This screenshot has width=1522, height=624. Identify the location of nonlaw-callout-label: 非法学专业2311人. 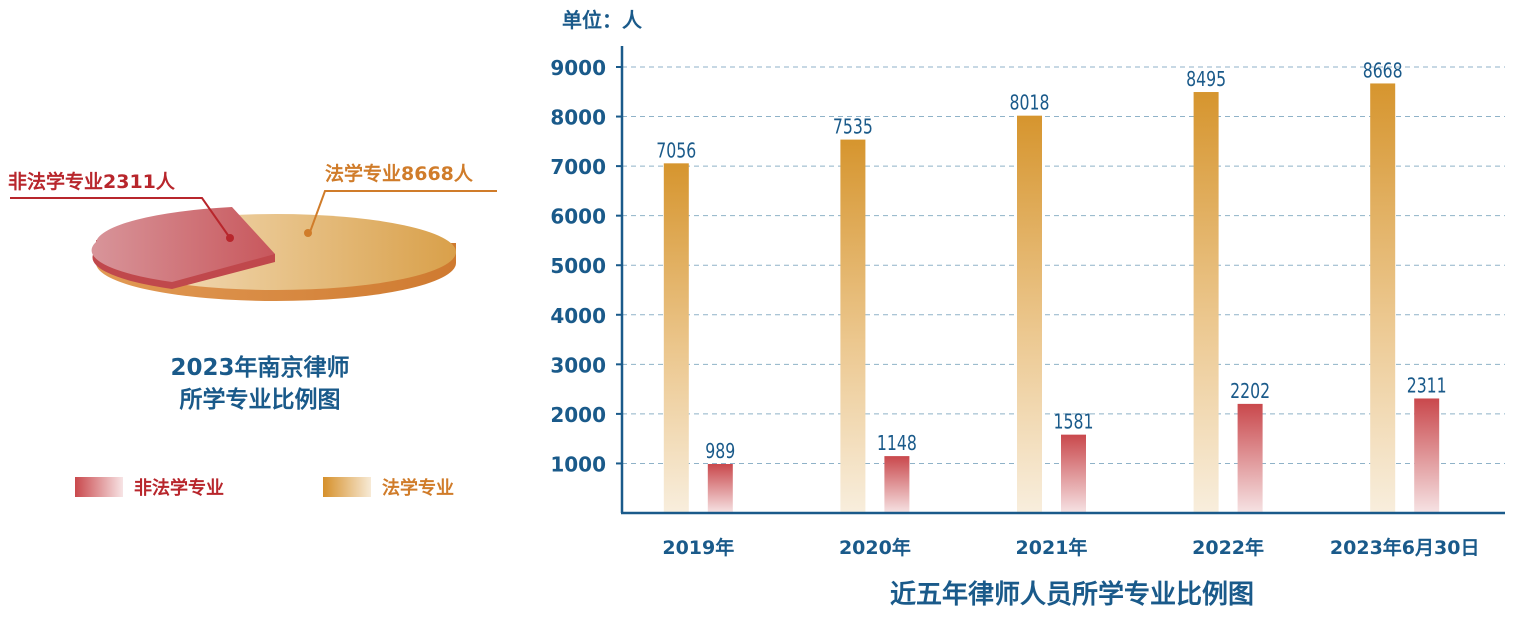
(92, 181).